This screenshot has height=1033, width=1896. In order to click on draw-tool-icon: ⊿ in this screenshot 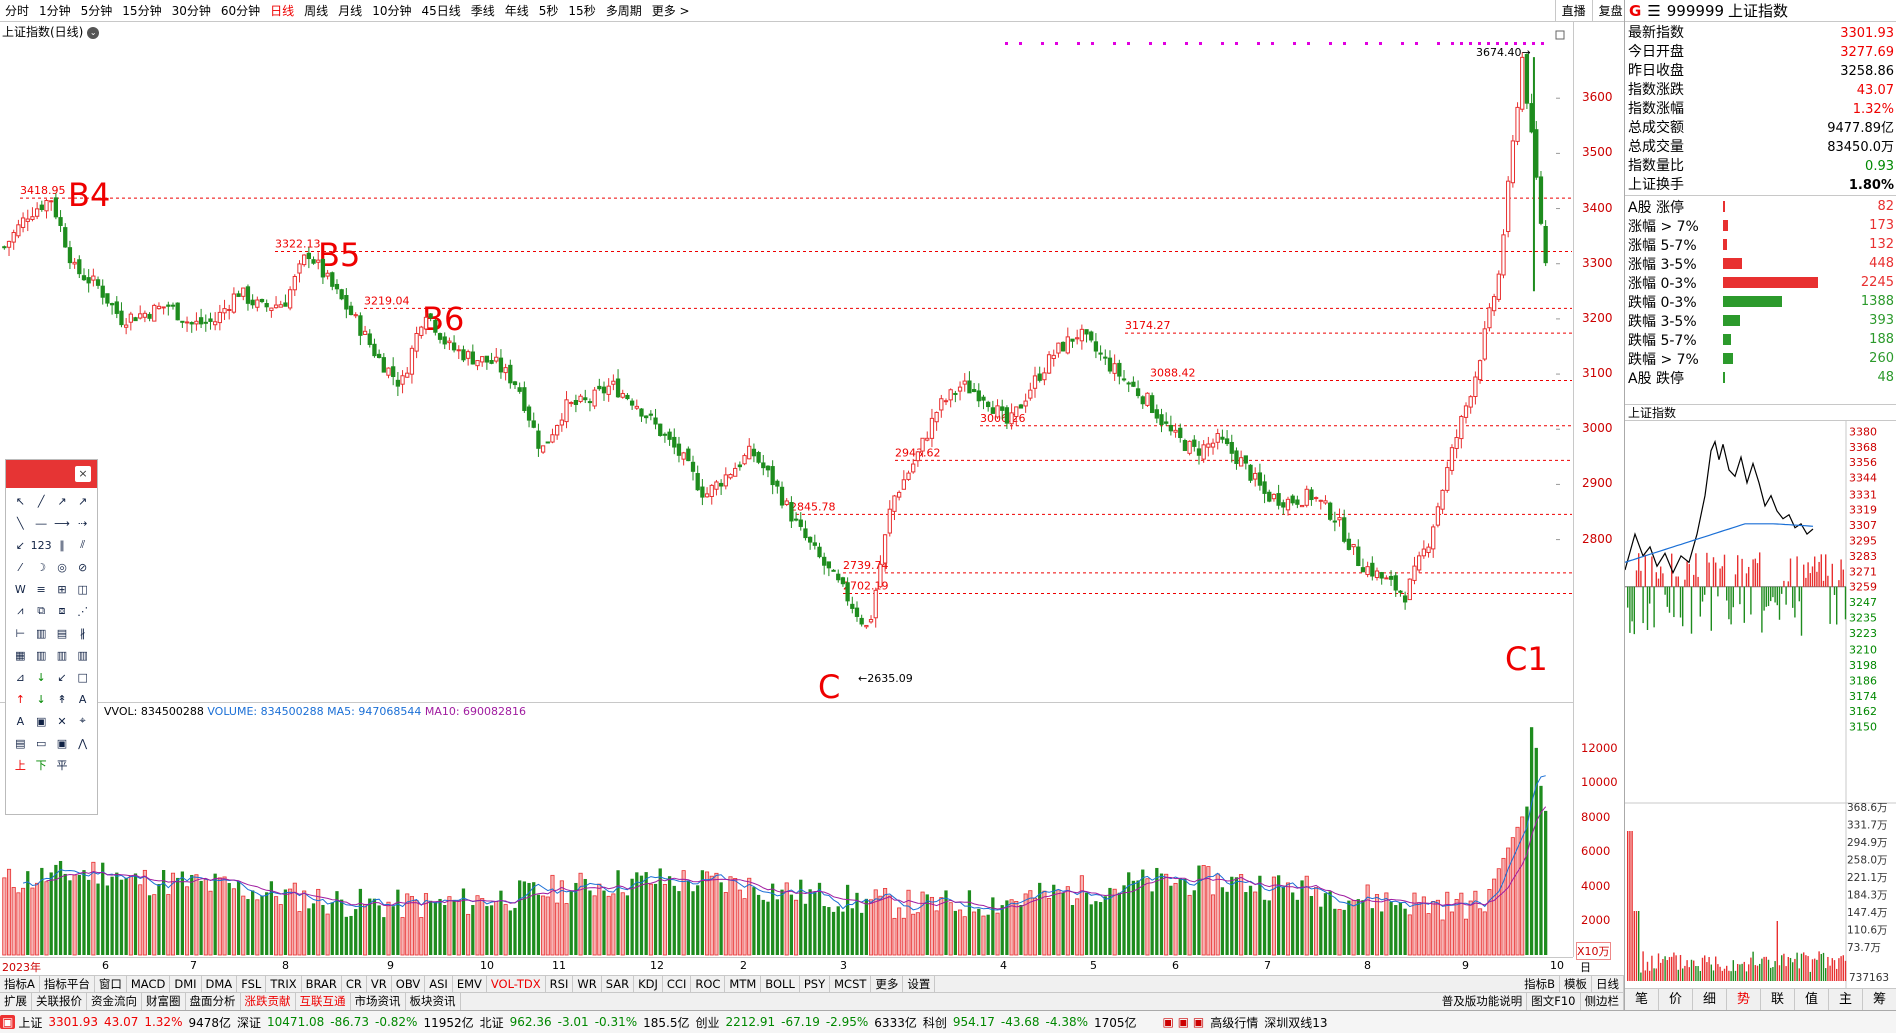, I will do `click(20, 677)`.